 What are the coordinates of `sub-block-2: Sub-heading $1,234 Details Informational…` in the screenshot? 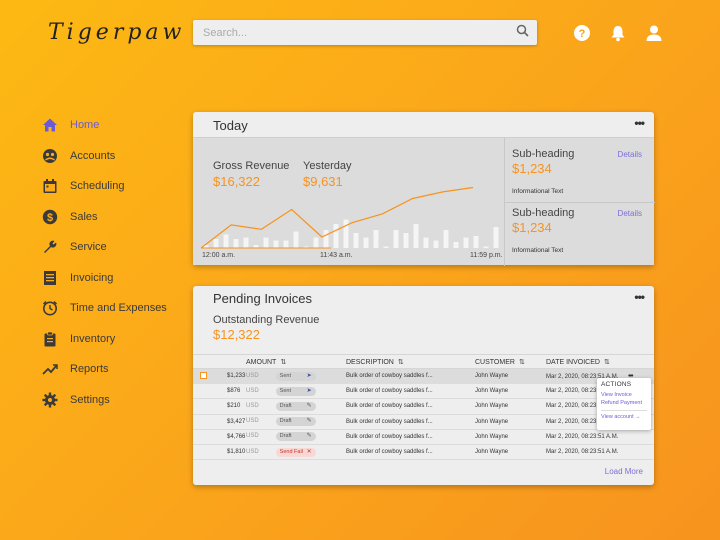 It's located at (580, 230).